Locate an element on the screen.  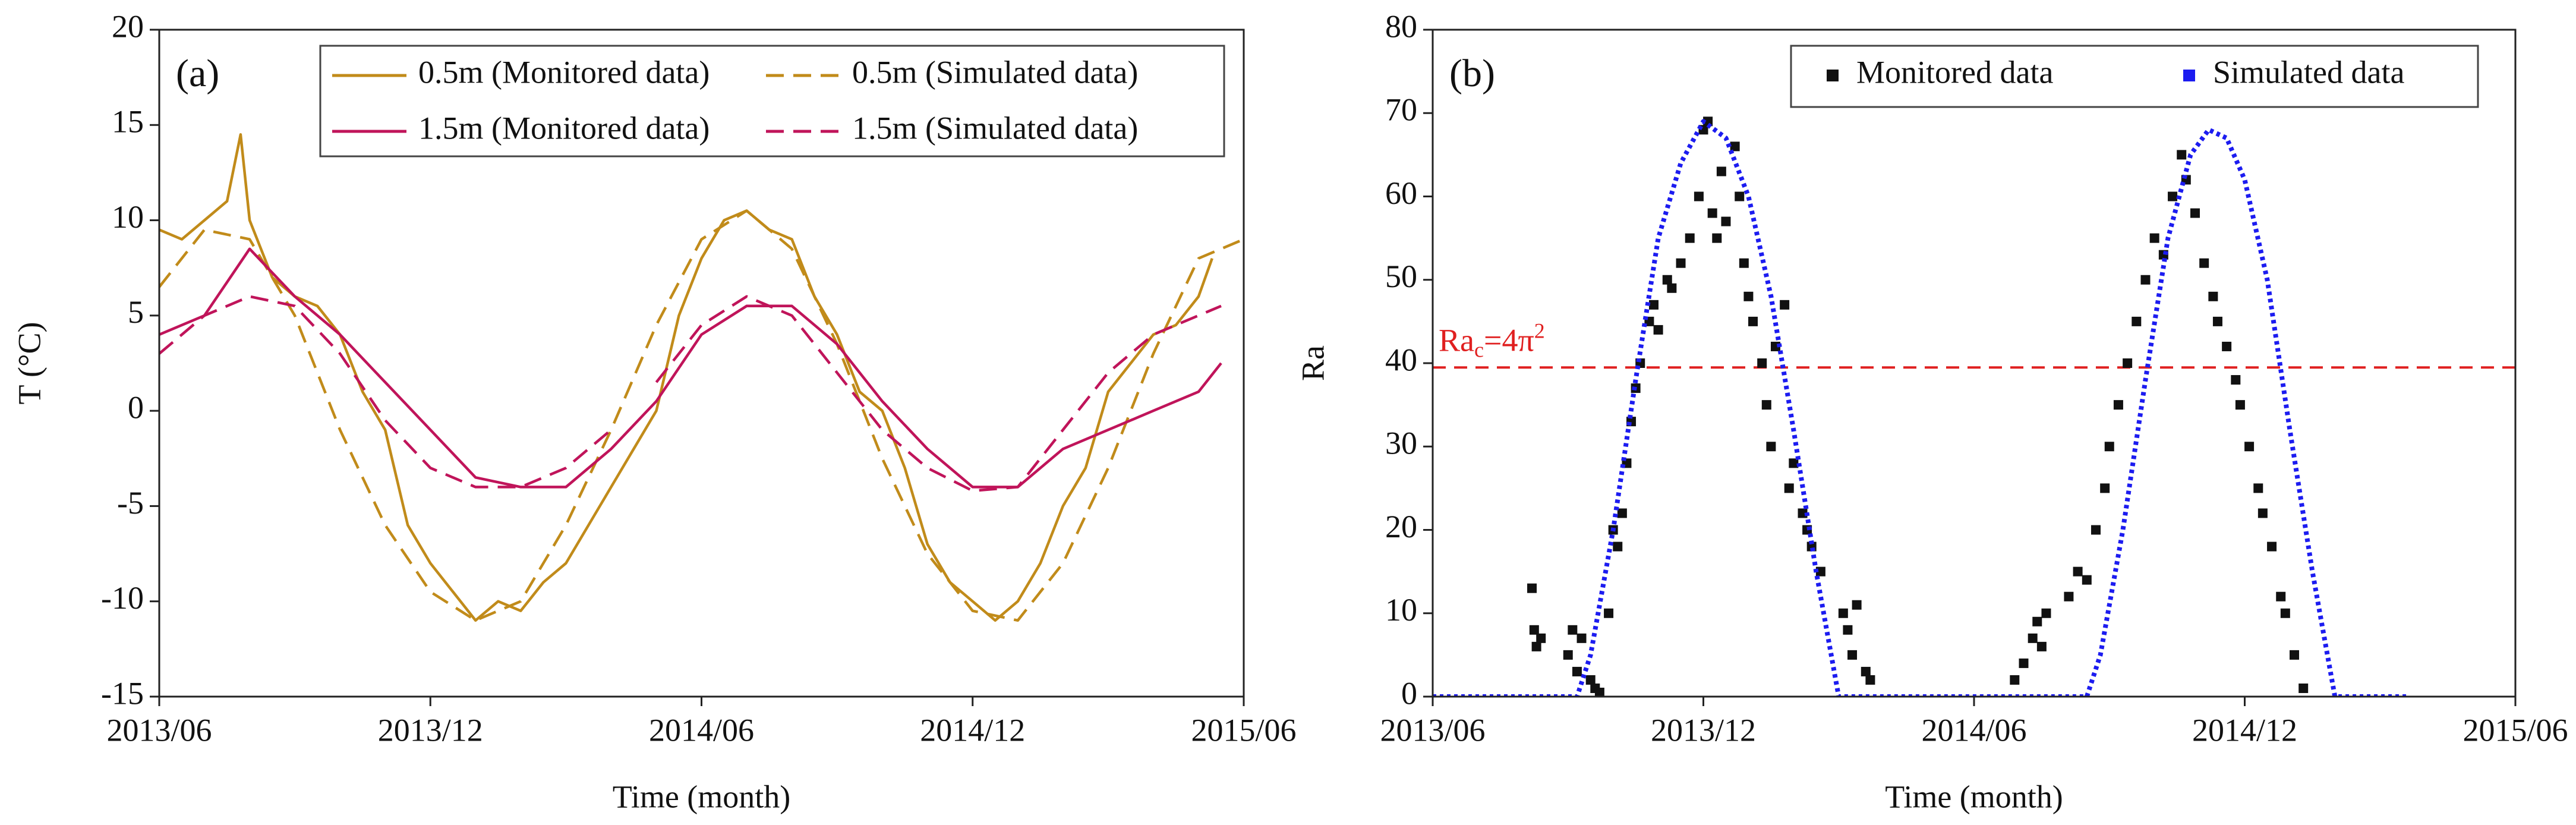
y-axis-label: T (°C) is located at coordinates (29, 363).